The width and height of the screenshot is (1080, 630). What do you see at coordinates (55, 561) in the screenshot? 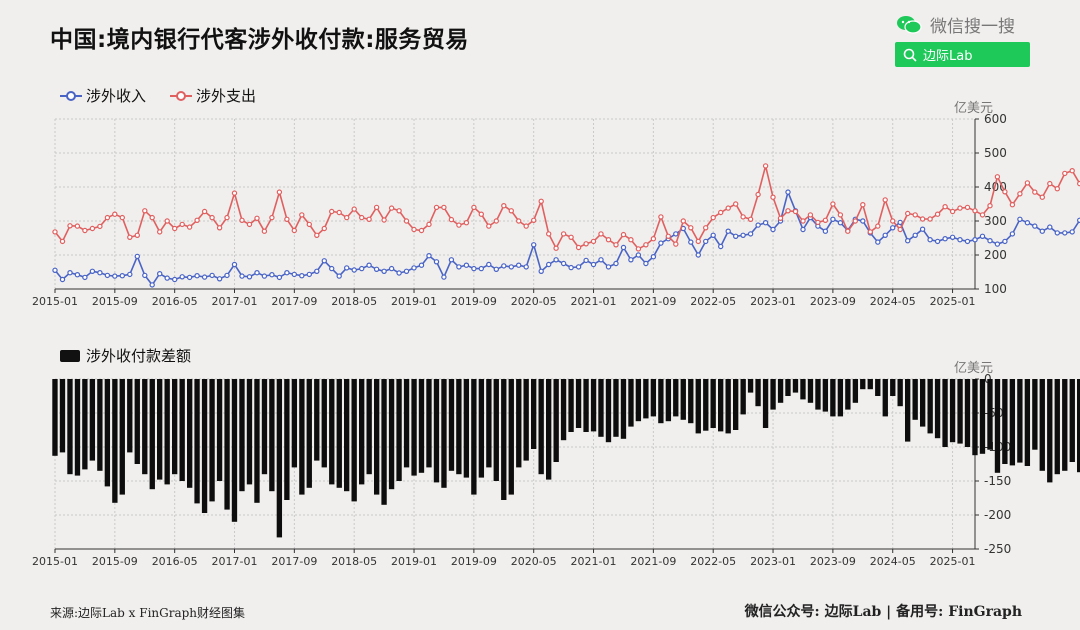
I see `bar-xtick-label: 2015-01` at bounding box center [55, 561].